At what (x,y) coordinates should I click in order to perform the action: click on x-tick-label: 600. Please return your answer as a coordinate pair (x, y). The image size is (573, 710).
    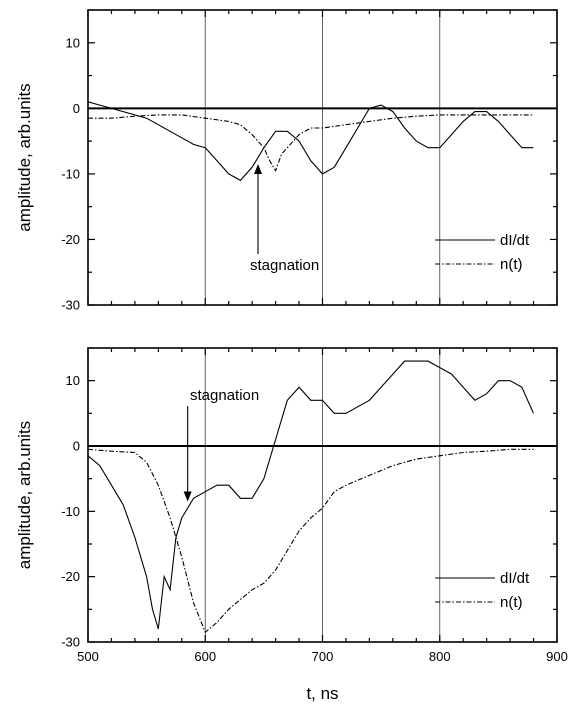
    Looking at the image, I should click on (205, 656).